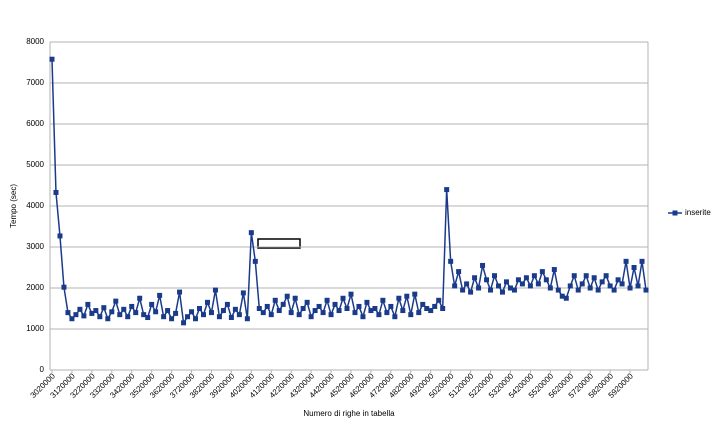  I want to click on legend-label: inserite, so click(698, 212).